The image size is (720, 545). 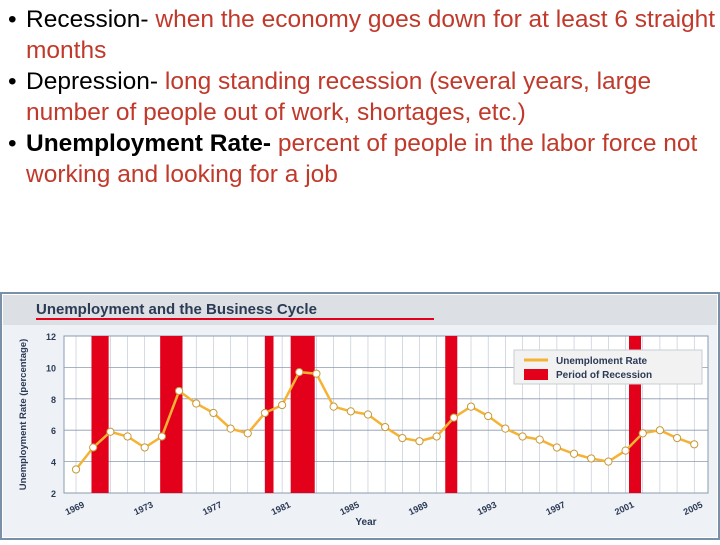 What do you see at coordinates (92, 81) in the screenshot?
I see `term-depression: Depression-` at bounding box center [92, 81].